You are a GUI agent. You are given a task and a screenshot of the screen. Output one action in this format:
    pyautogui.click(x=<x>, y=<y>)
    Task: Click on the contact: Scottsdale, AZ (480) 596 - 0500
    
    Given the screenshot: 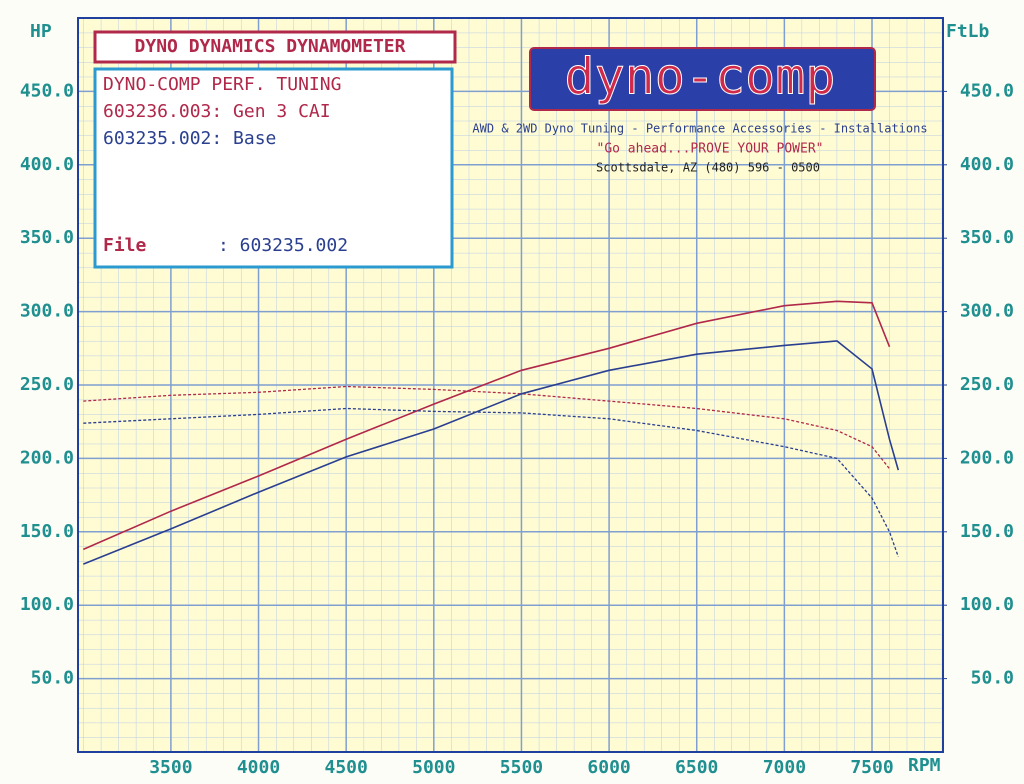 What is the action you would take?
    pyautogui.click(x=708, y=168)
    